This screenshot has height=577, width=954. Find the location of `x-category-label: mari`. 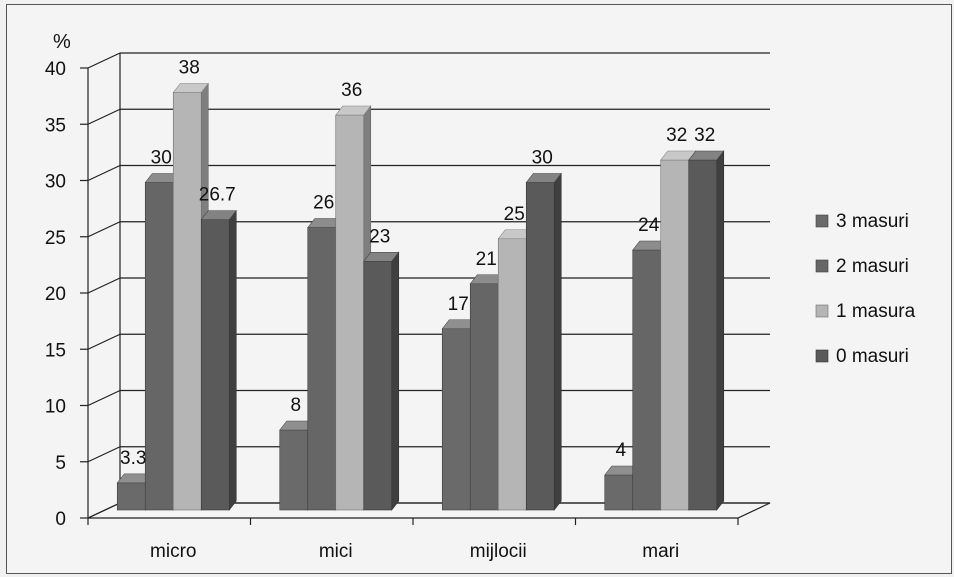

x-category-label: mari is located at coordinates (660, 551).